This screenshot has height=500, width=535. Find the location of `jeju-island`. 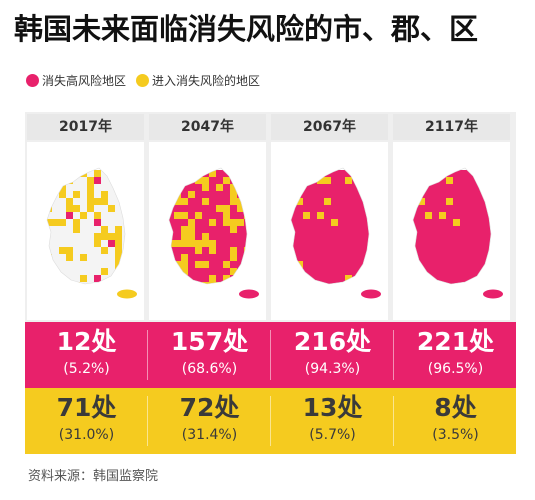

jeju-island is located at coordinates (127, 294).